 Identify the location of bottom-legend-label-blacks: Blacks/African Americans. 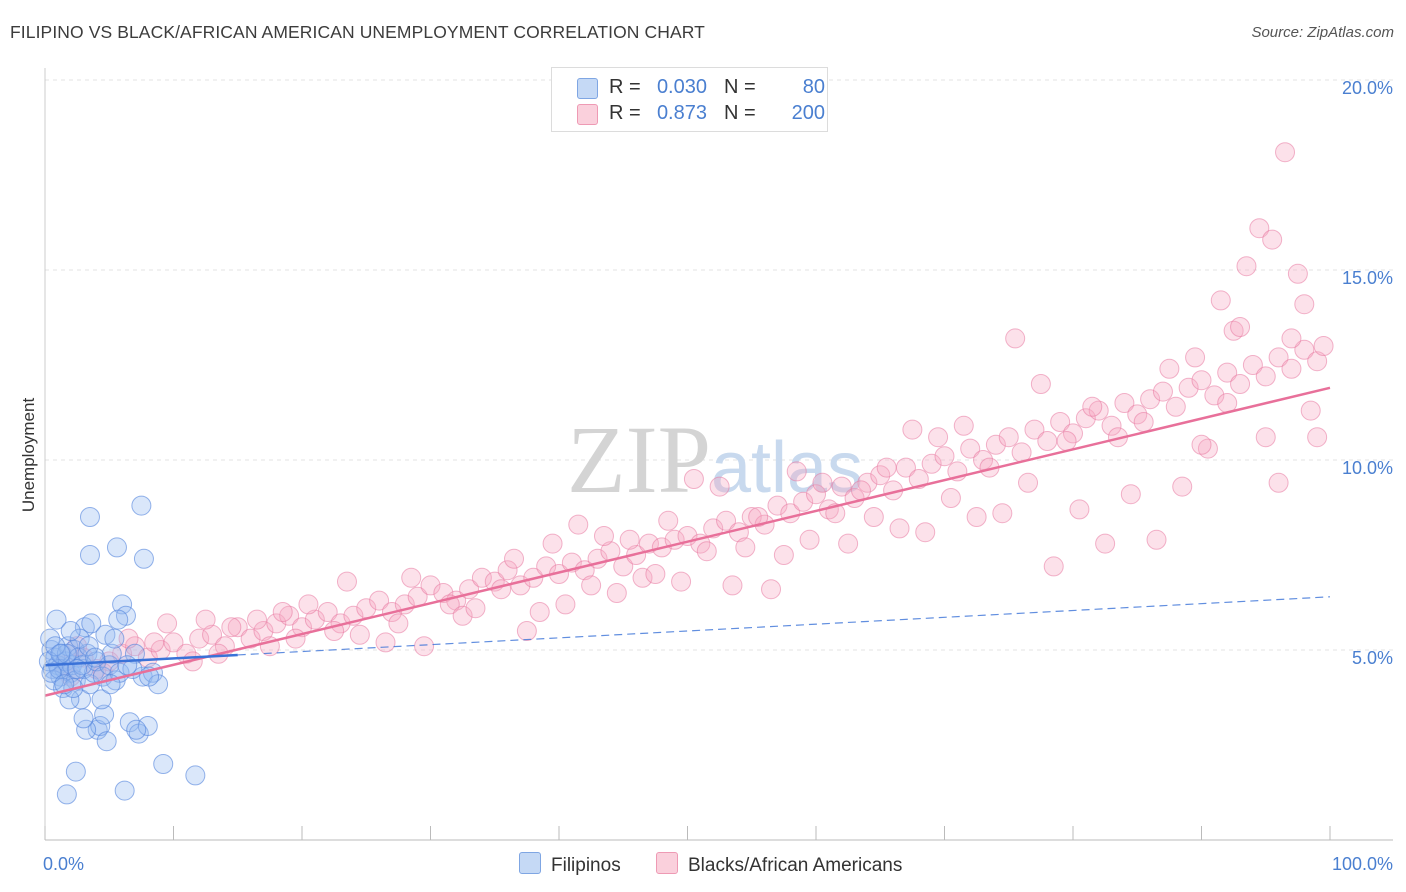
(795, 865).